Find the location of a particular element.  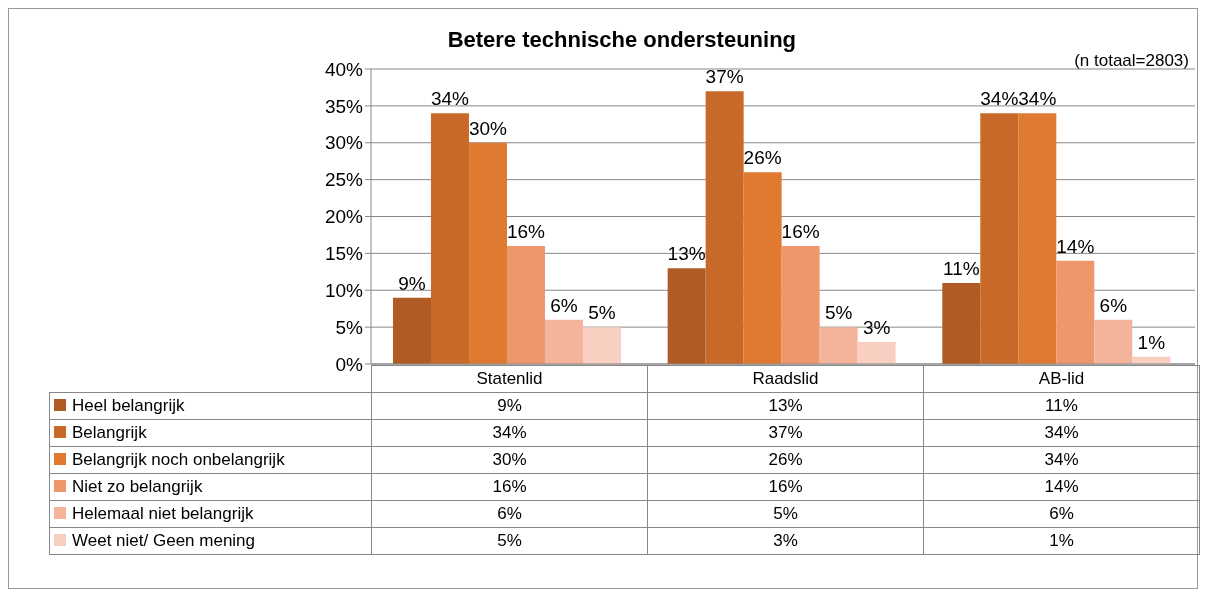

data-label: 14% is located at coordinates (1061, 487).